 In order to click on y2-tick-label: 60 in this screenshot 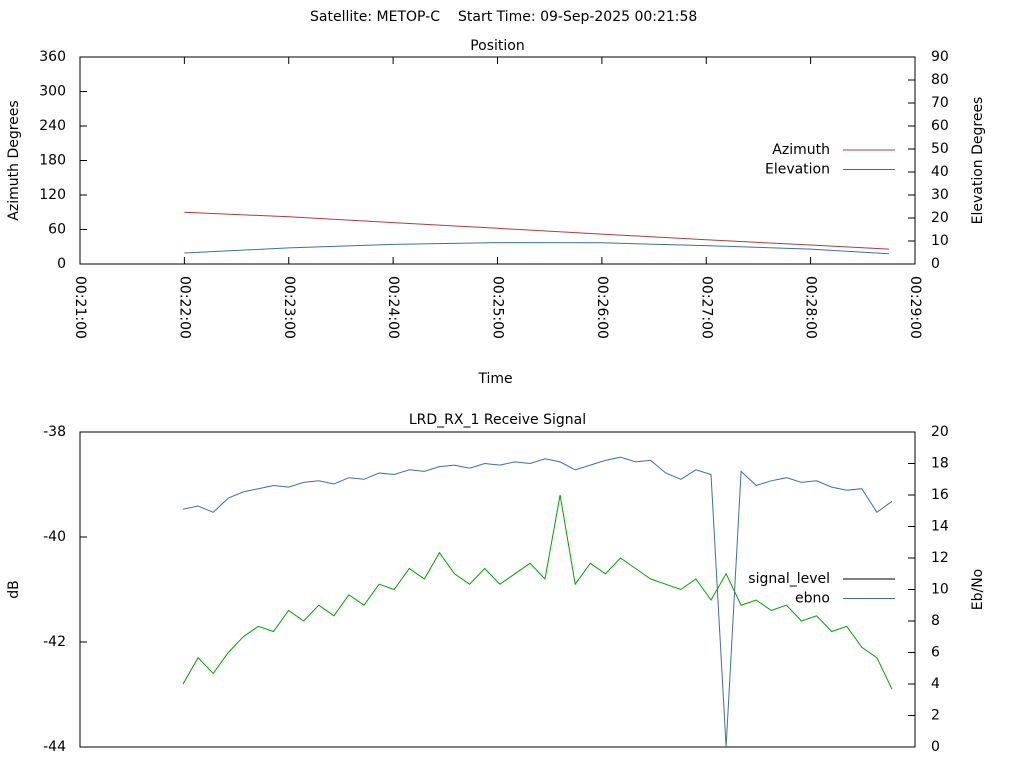, I will do `click(940, 126)`.